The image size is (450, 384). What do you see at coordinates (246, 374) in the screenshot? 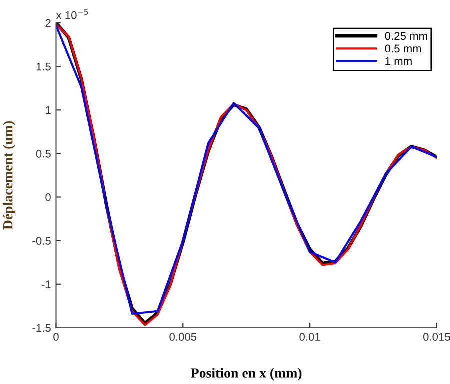
I see `x-axis-title: Position en x (mm)` at bounding box center [246, 374].